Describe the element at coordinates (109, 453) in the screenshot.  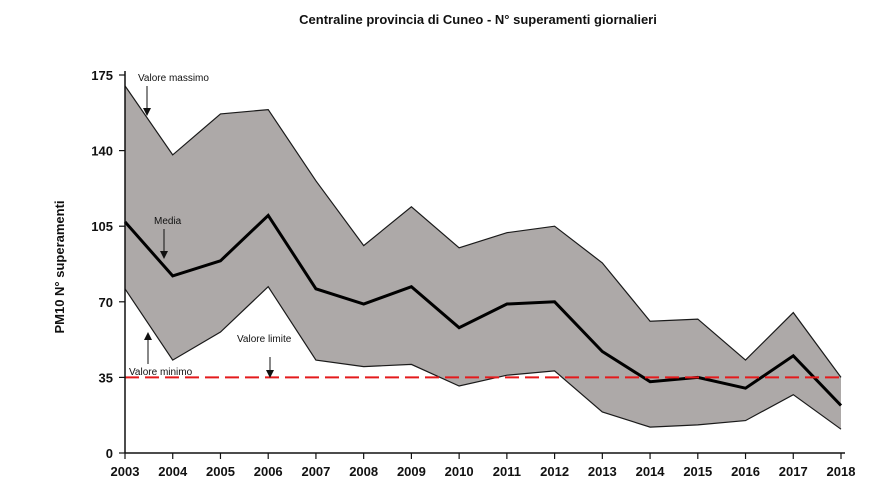
I see `y-tick-label: 0` at that location.